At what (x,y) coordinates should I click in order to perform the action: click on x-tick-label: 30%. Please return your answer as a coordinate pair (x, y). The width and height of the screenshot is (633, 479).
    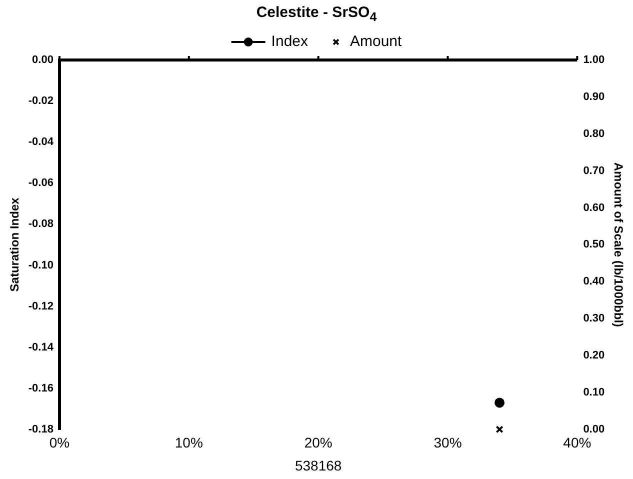
    Looking at the image, I should click on (448, 442).